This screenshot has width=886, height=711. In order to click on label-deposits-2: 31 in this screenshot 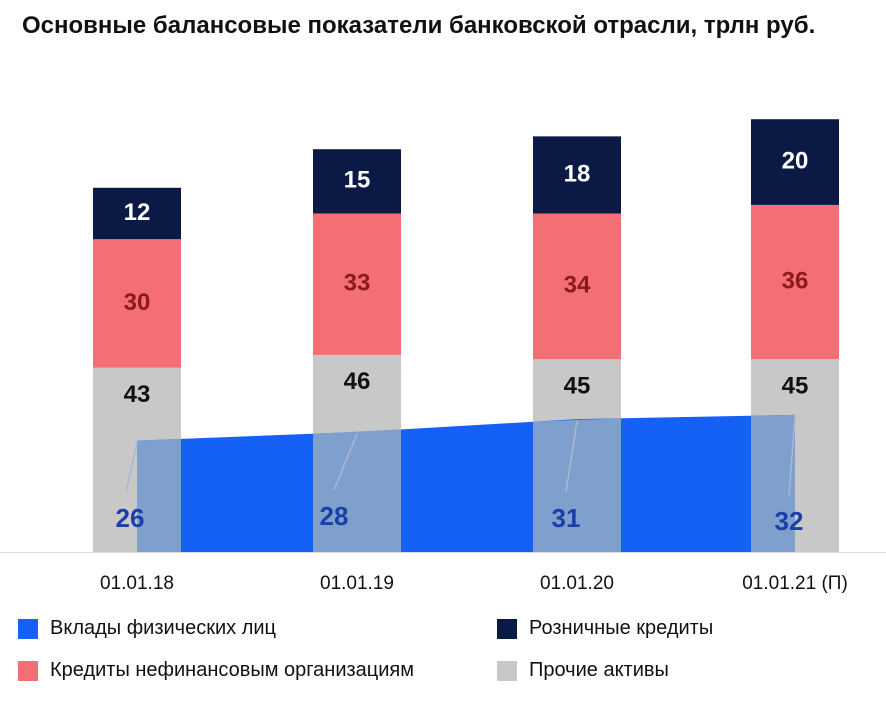, I will do `click(566, 518)`.